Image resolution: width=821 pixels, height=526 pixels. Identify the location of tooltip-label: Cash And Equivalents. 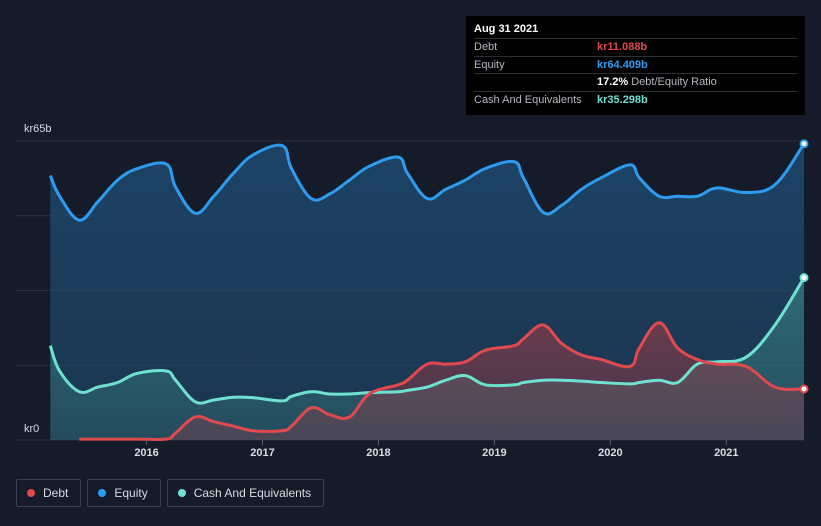
(528, 99).